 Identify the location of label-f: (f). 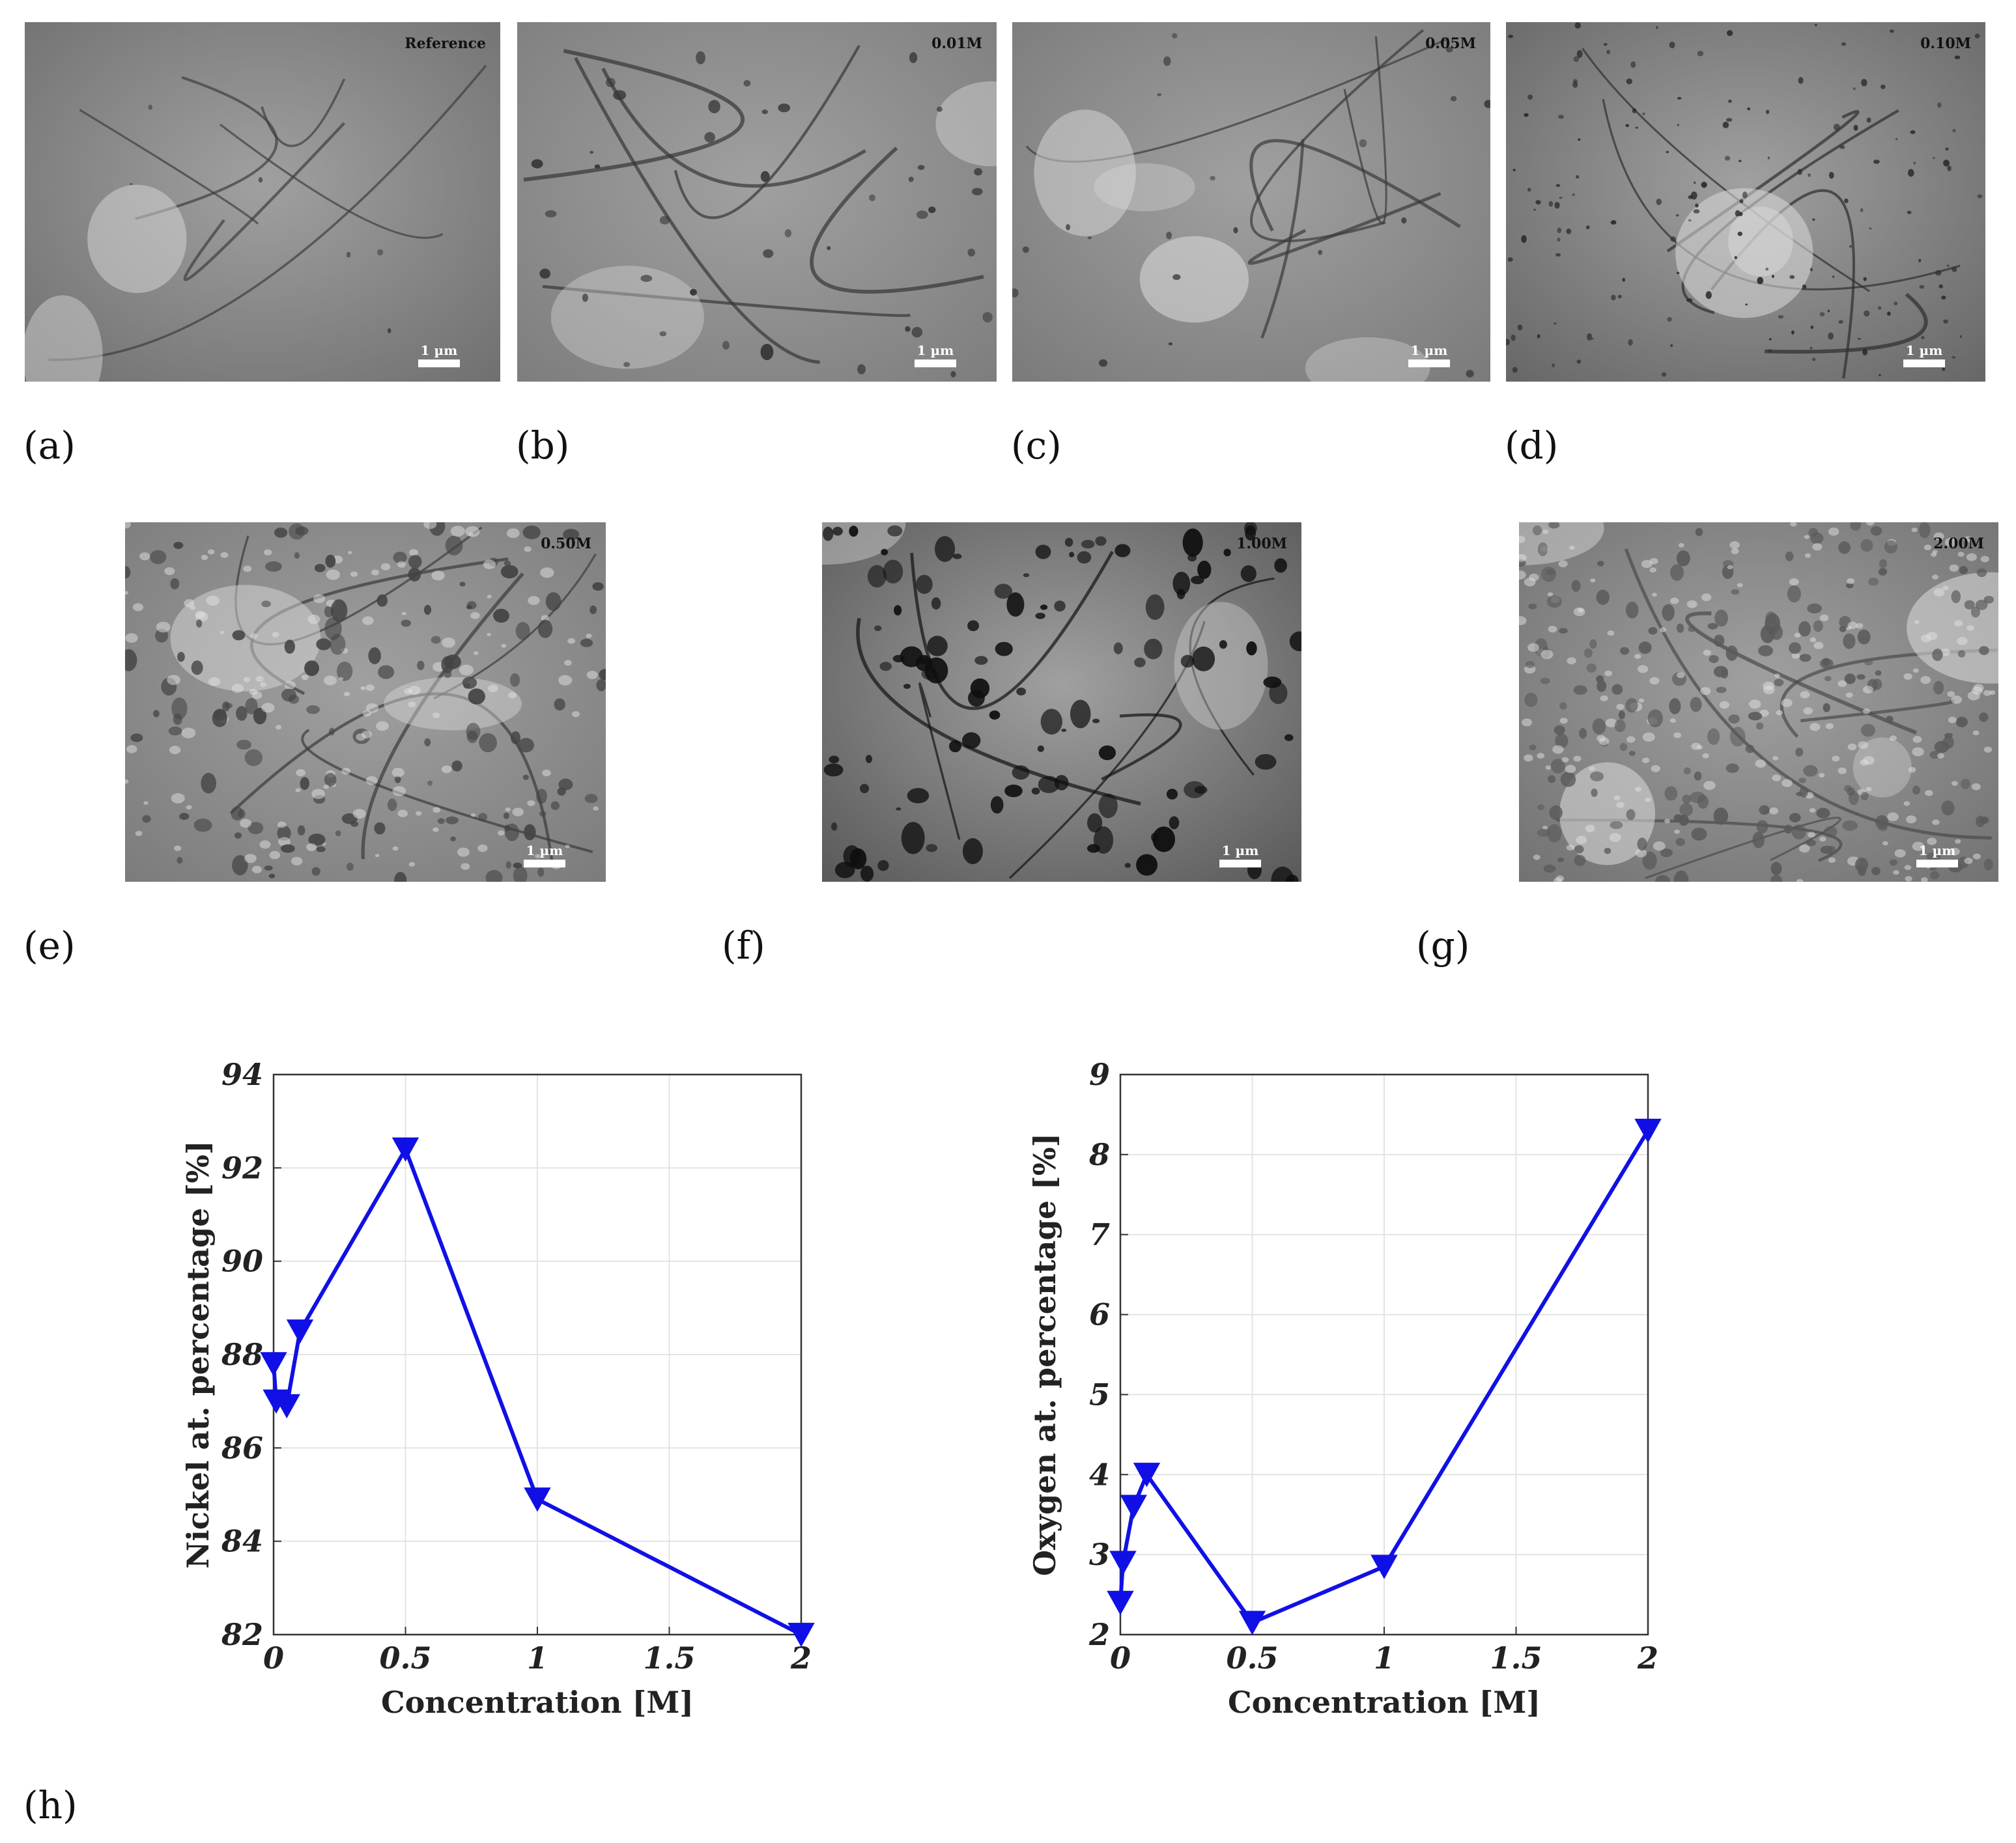
(744, 945).